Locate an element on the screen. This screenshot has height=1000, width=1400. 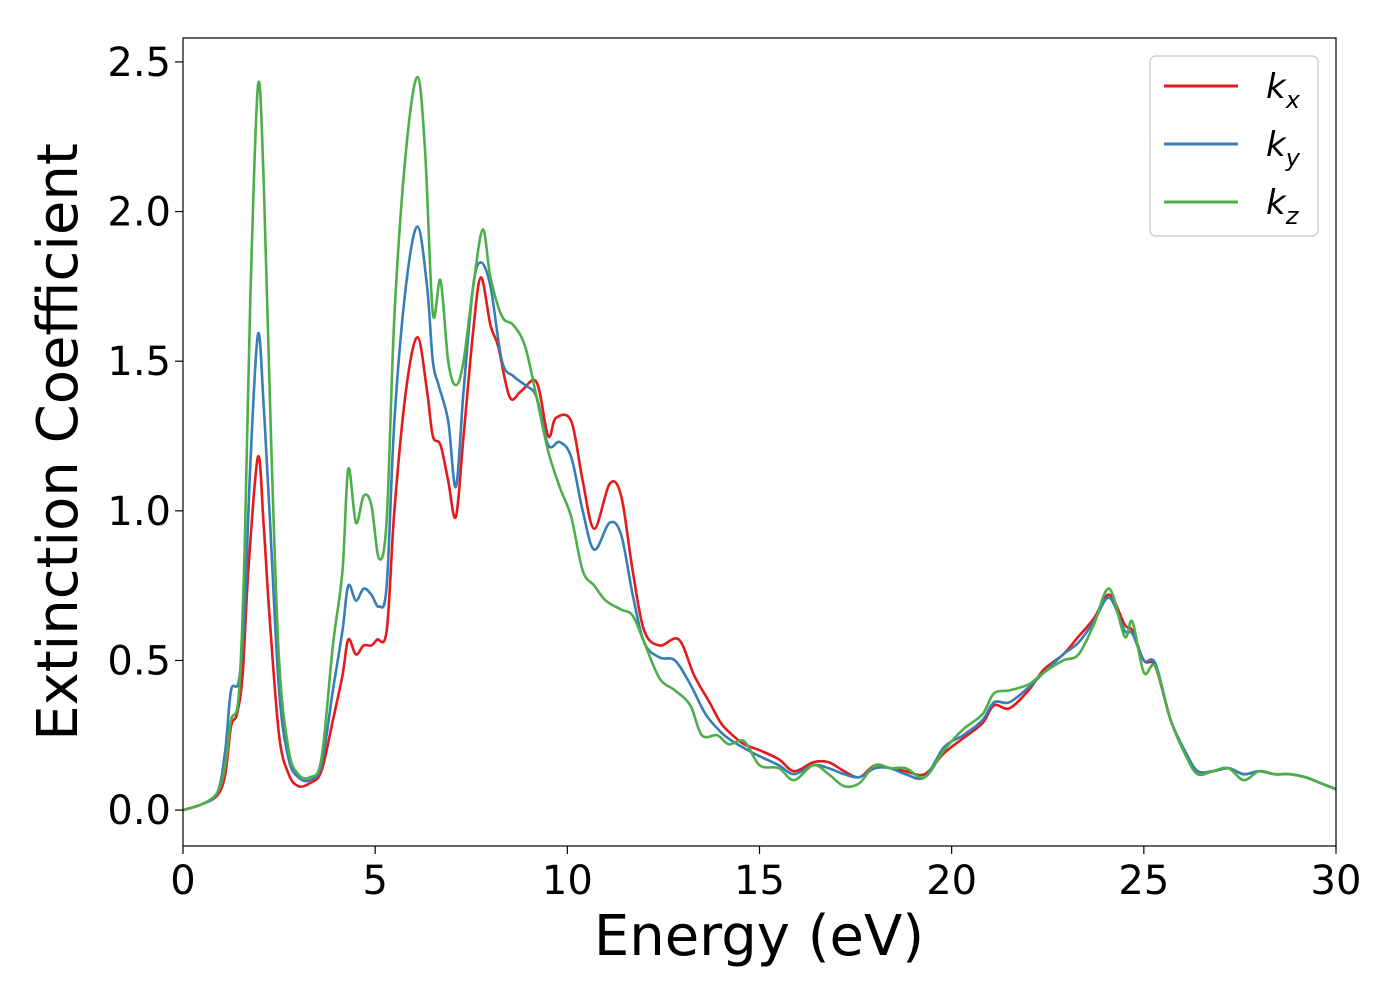
x-axis-ticks: 0 5 10 15 20 25 30 is located at coordinates (765, 875).